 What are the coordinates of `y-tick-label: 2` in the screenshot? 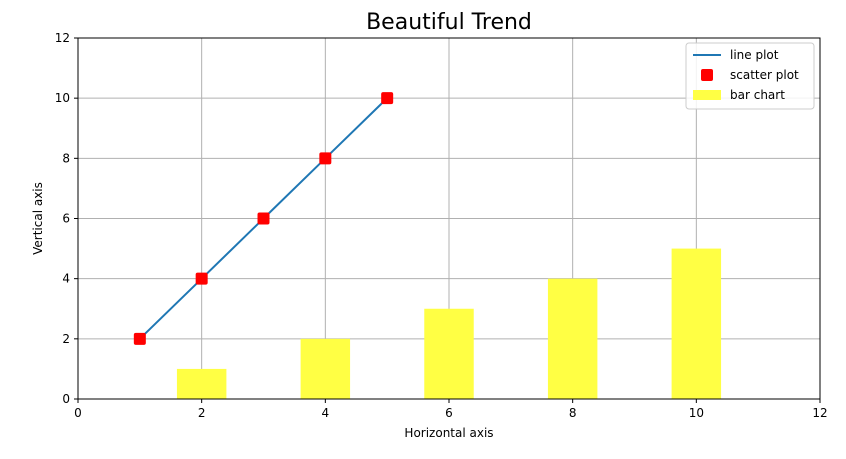 It's located at (66, 339).